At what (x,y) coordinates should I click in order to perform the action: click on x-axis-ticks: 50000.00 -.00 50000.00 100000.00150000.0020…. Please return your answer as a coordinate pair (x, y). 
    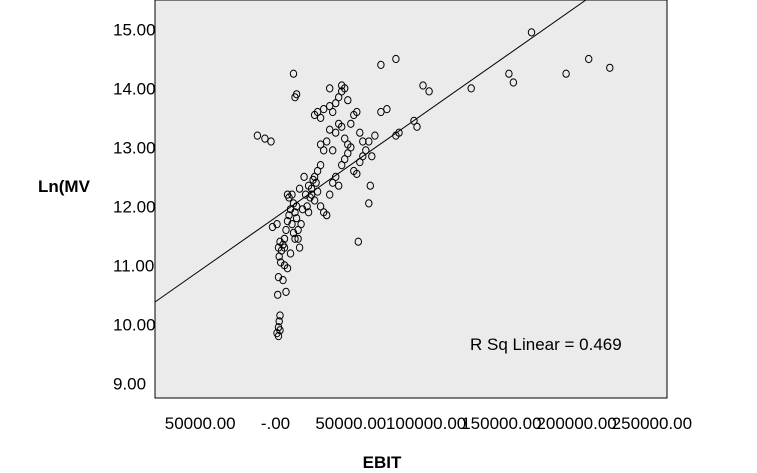
    Looking at the image, I should click on (428, 423).